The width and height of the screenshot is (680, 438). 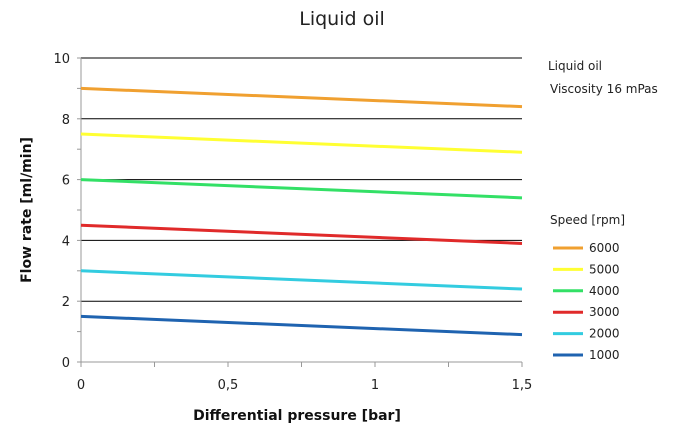 What do you see at coordinates (586, 301) in the screenshot?
I see `legend: 6000 5000 4000 3000 2000 1000` at bounding box center [586, 301].